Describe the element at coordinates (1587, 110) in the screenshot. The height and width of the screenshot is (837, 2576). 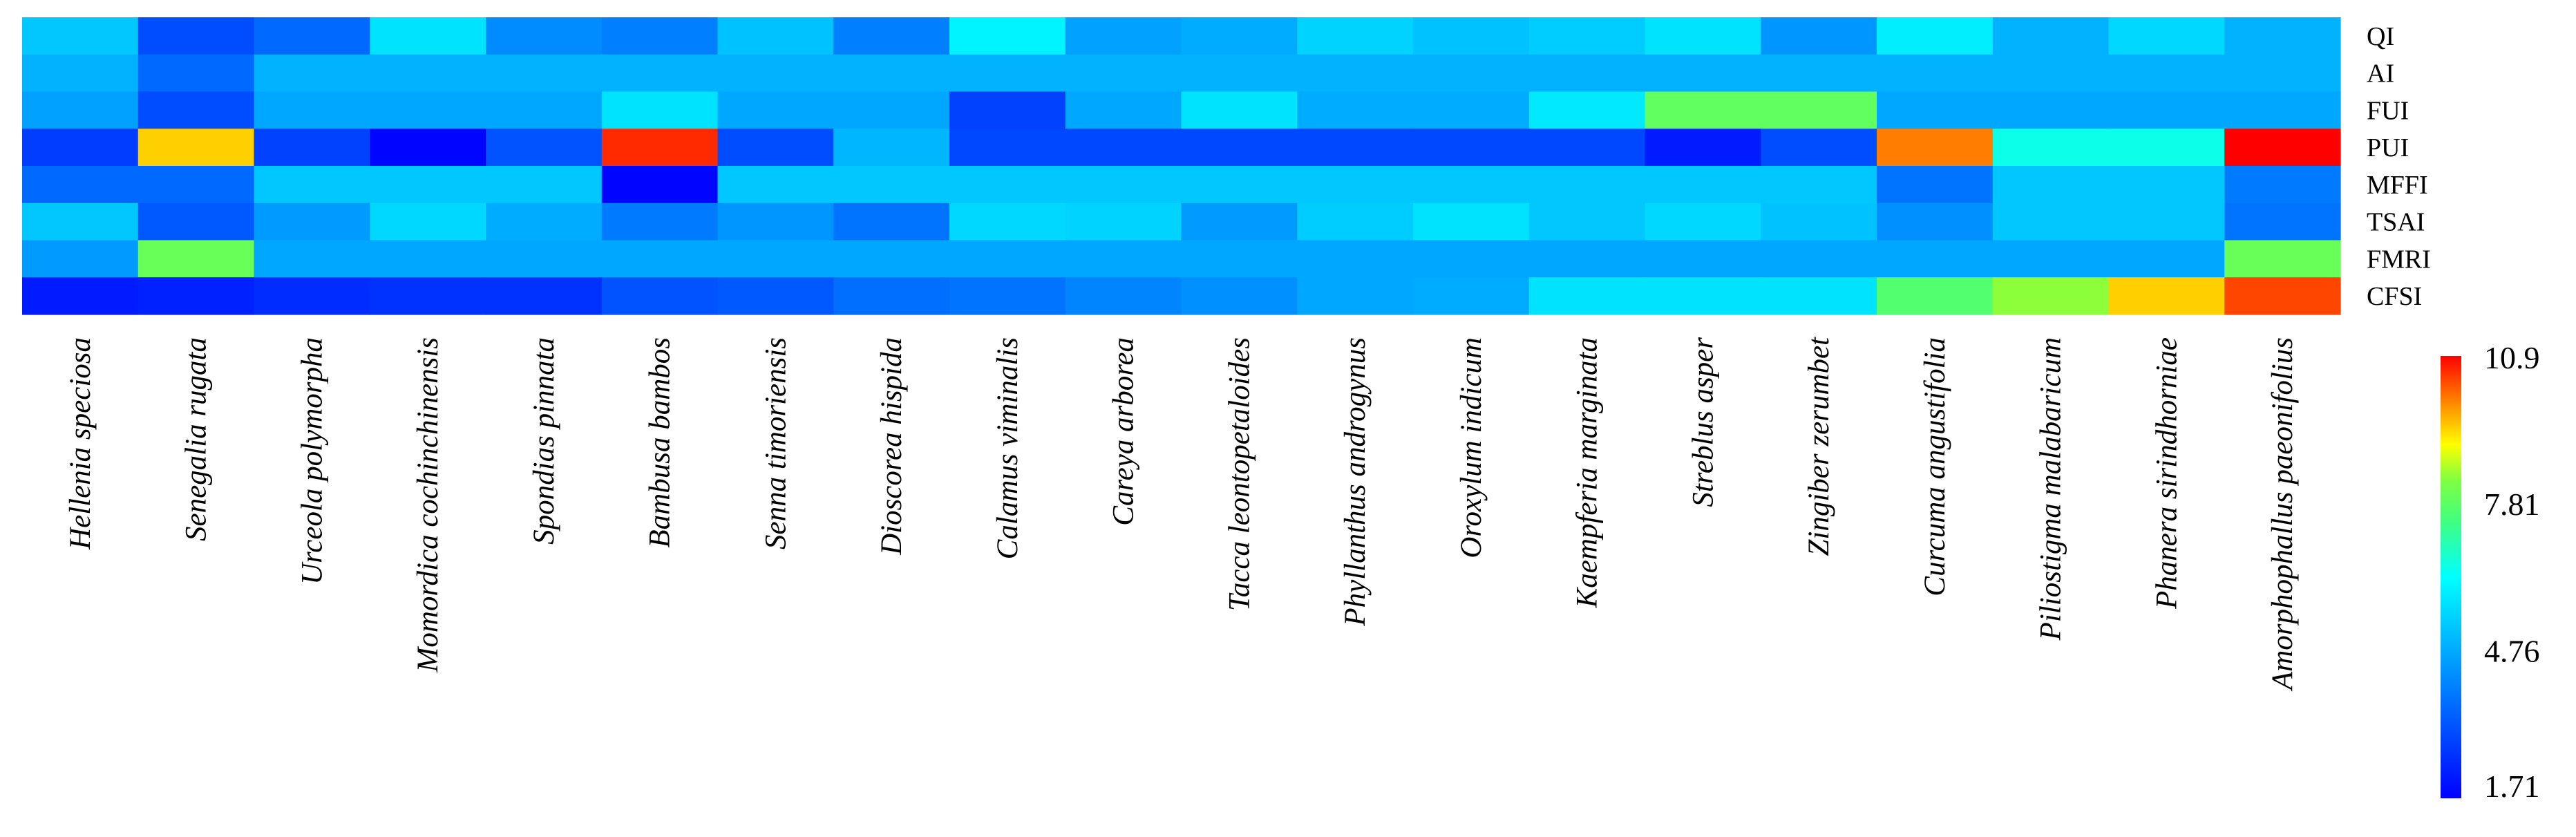
I see `cell-fui-kaempferia-marginata` at that location.